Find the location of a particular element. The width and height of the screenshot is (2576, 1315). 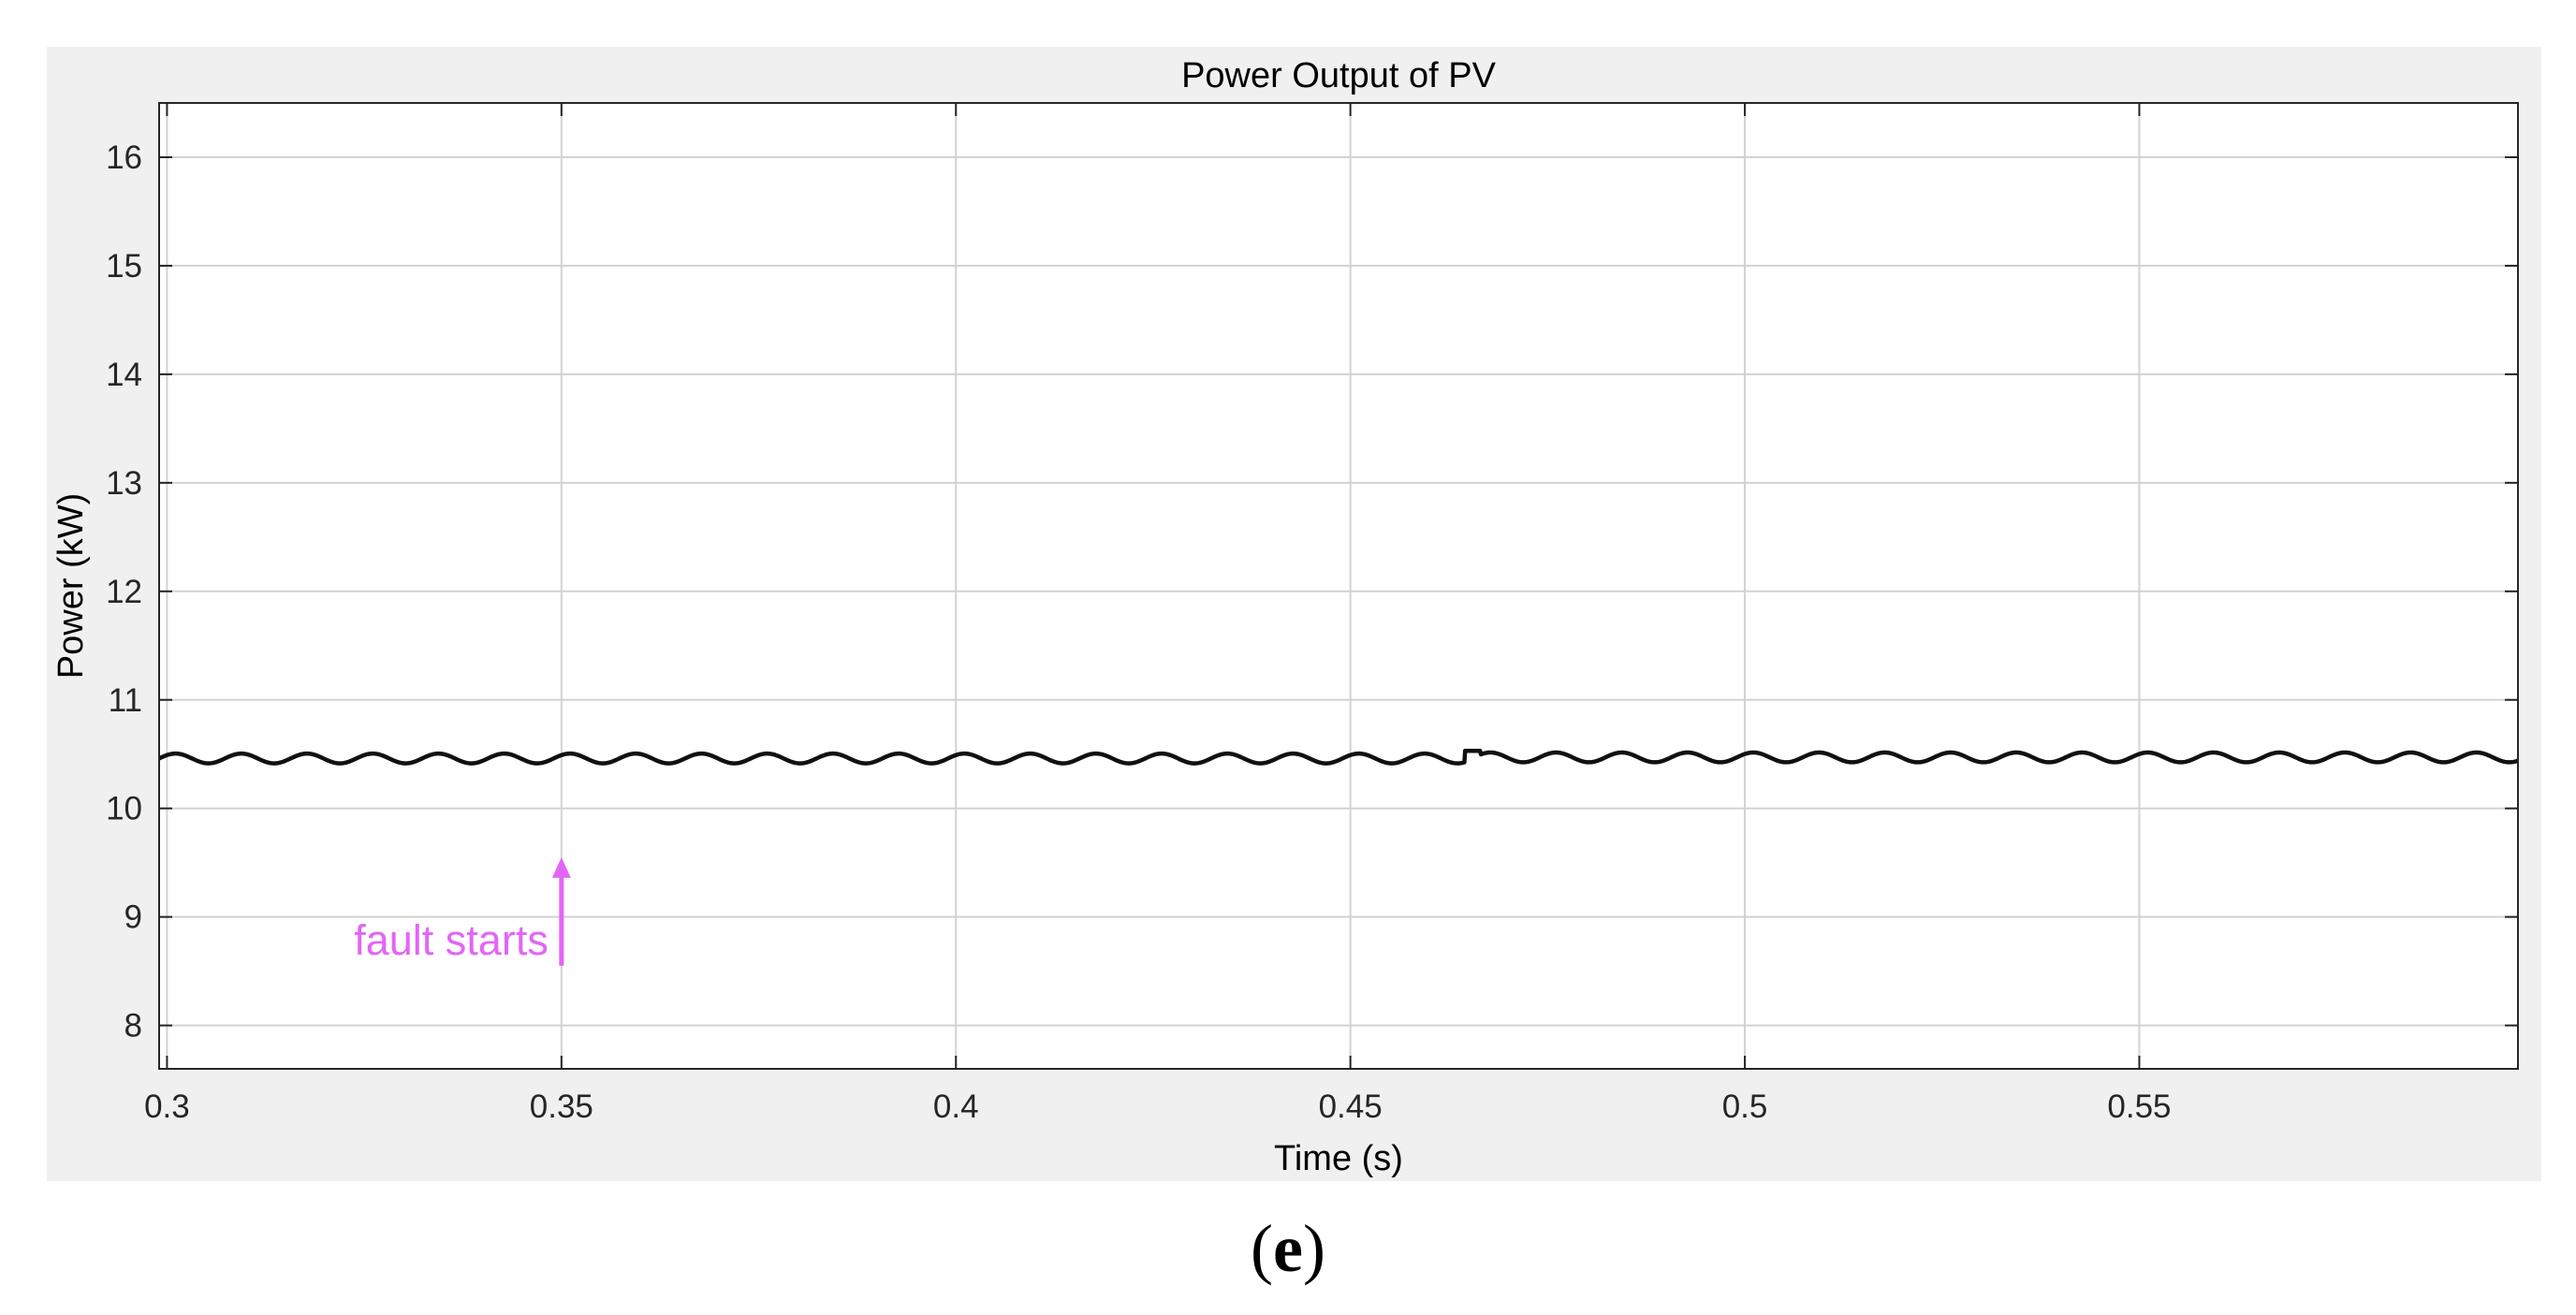

y-tick-label: 15 is located at coordinates (124, 266).